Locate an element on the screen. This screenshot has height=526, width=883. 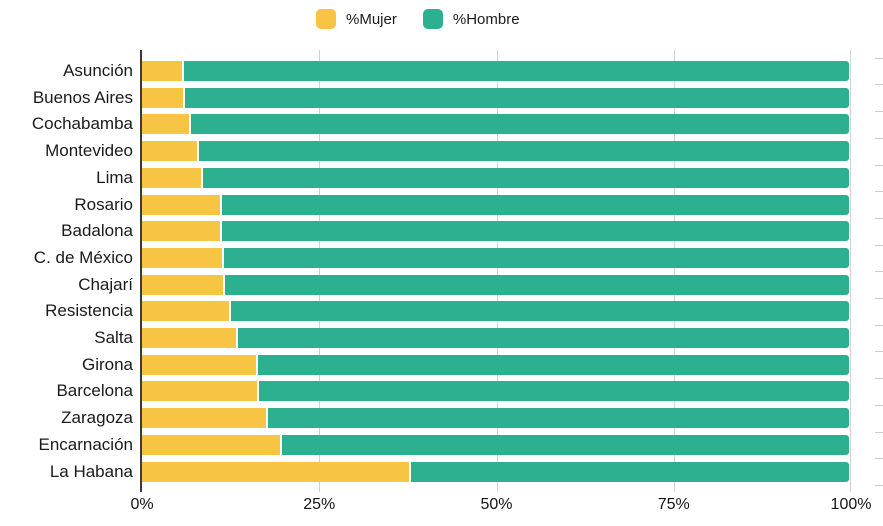
x-axis-tick-label: 75% is located at coordinates (673, 504).